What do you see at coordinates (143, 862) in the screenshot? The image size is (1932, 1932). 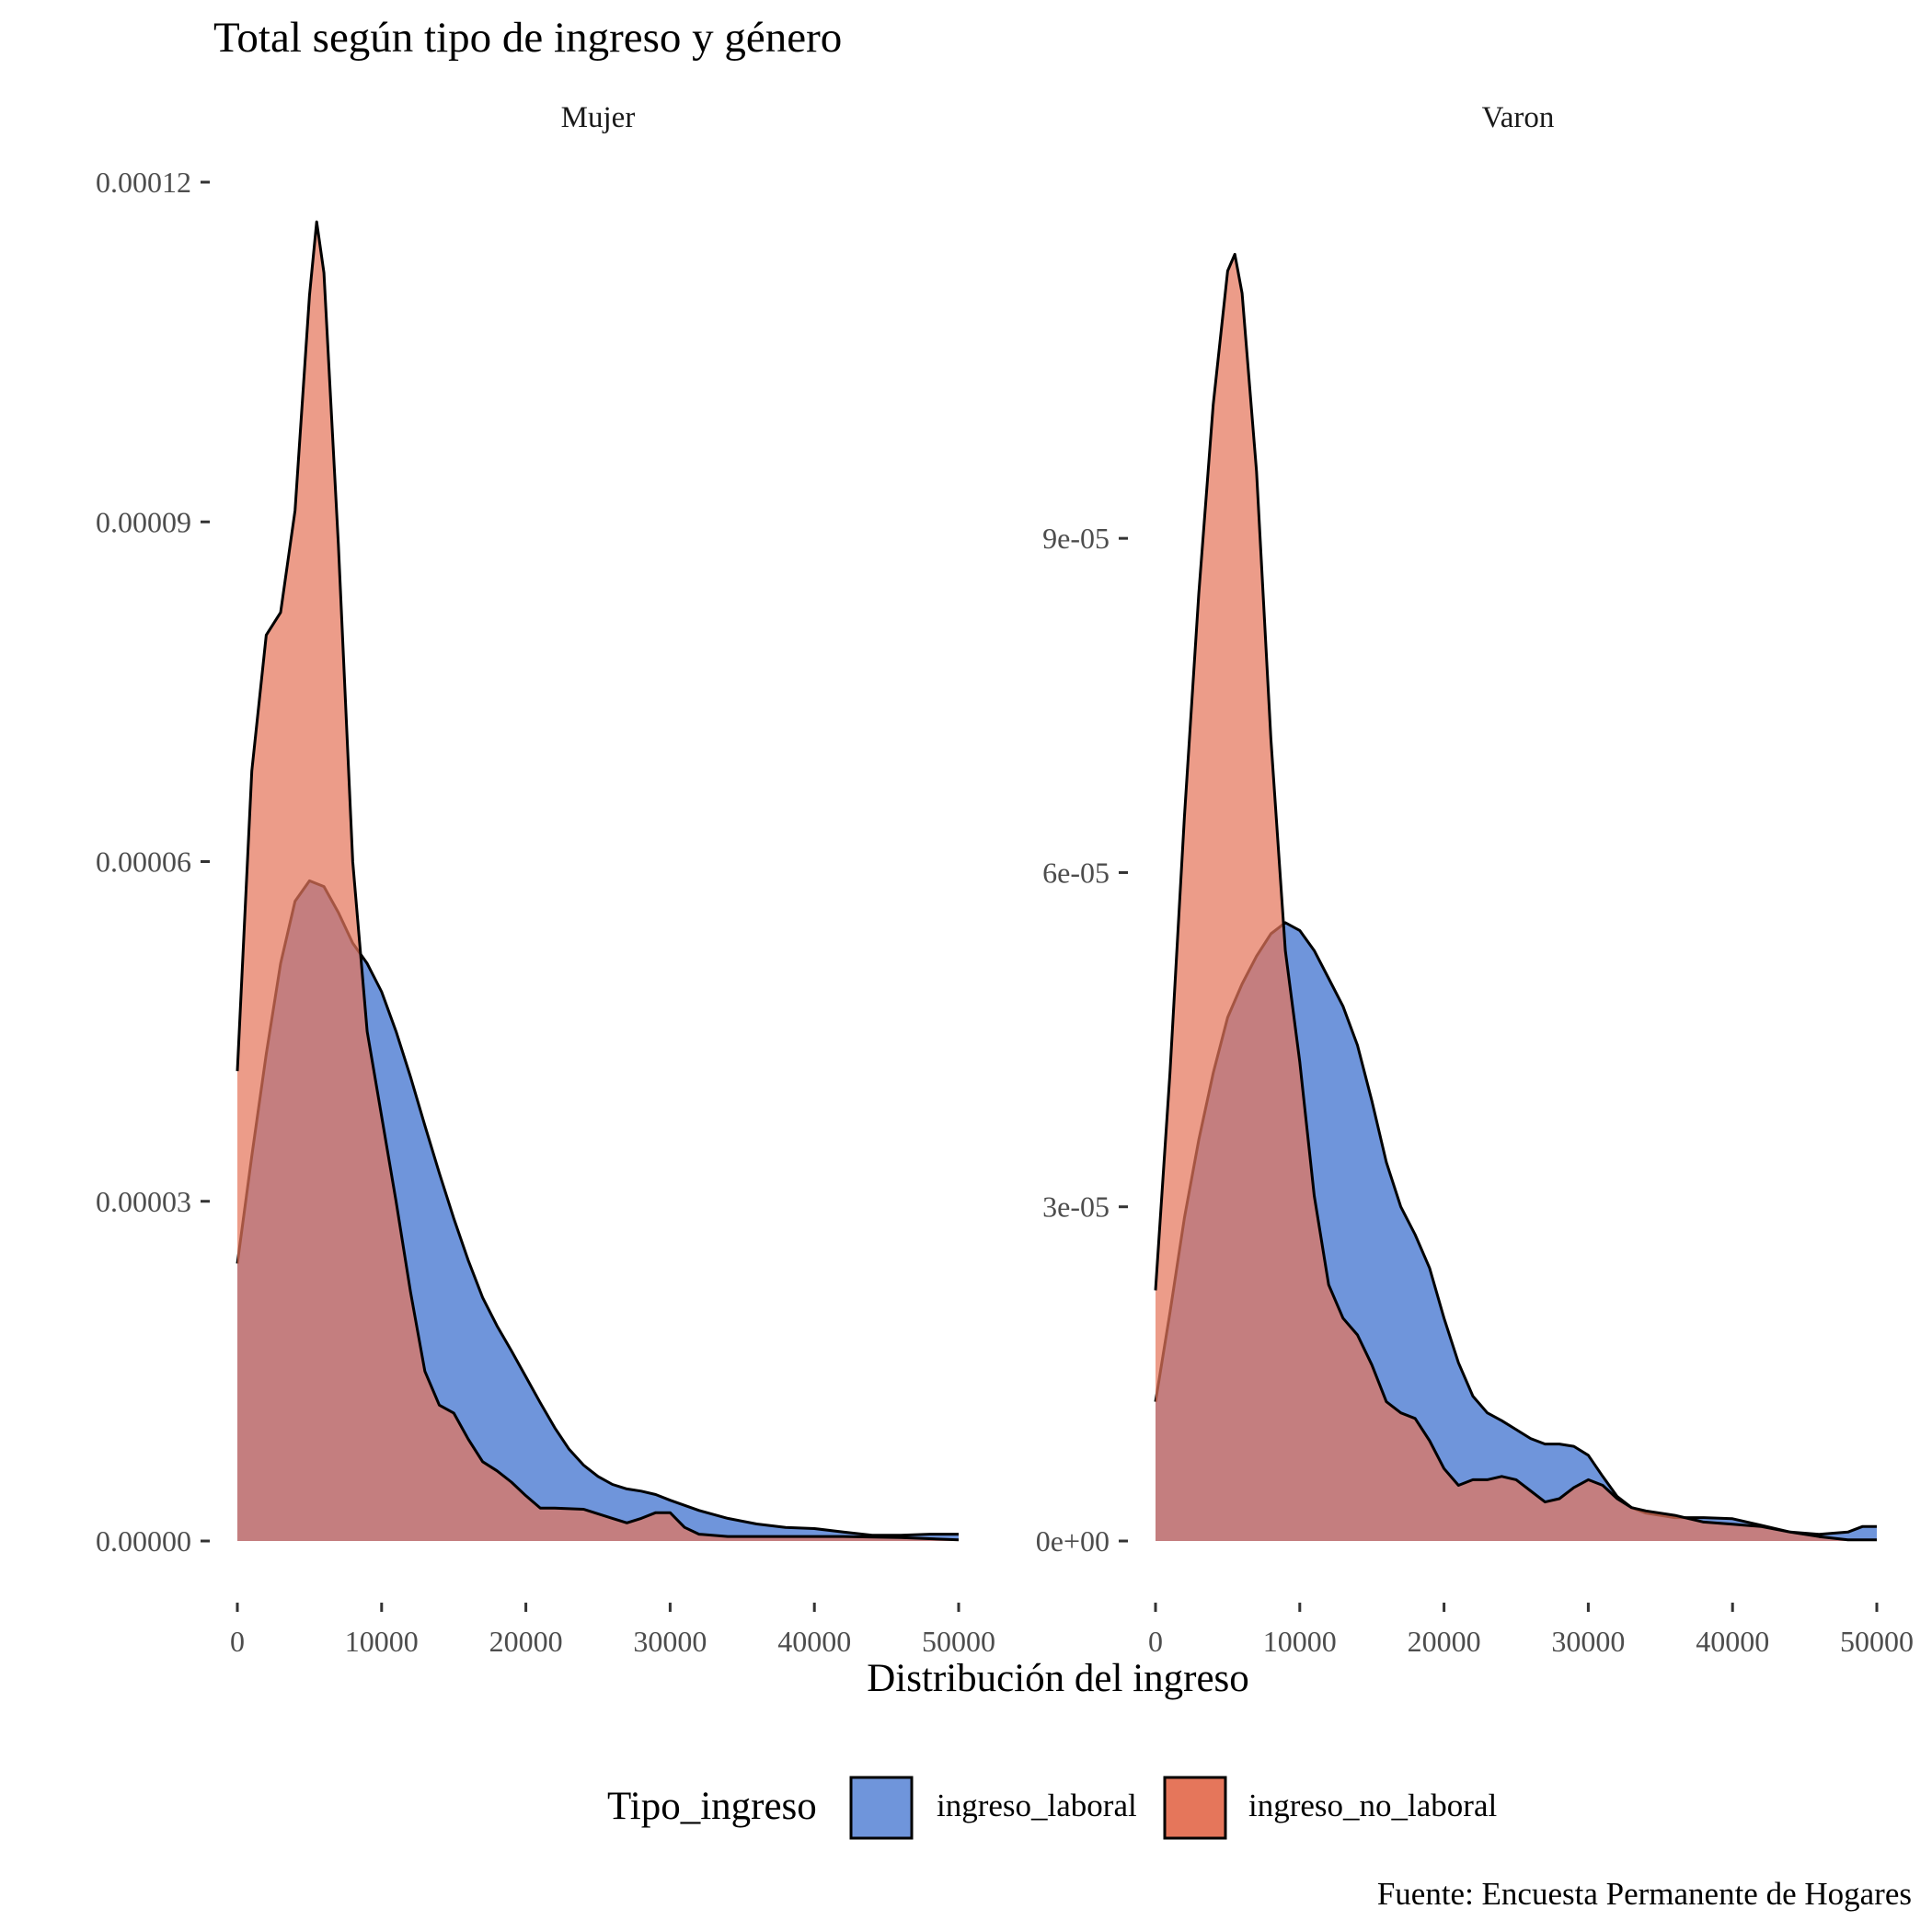 I see `y-tick-label: 0.00006` at bounding box center [143, 862].